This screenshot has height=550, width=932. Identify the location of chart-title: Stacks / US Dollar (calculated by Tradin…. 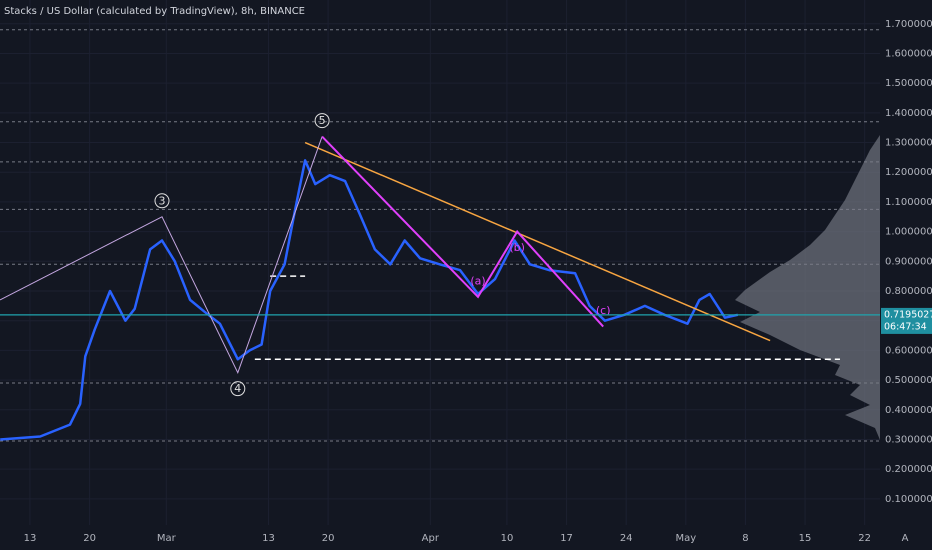
(154, 11).